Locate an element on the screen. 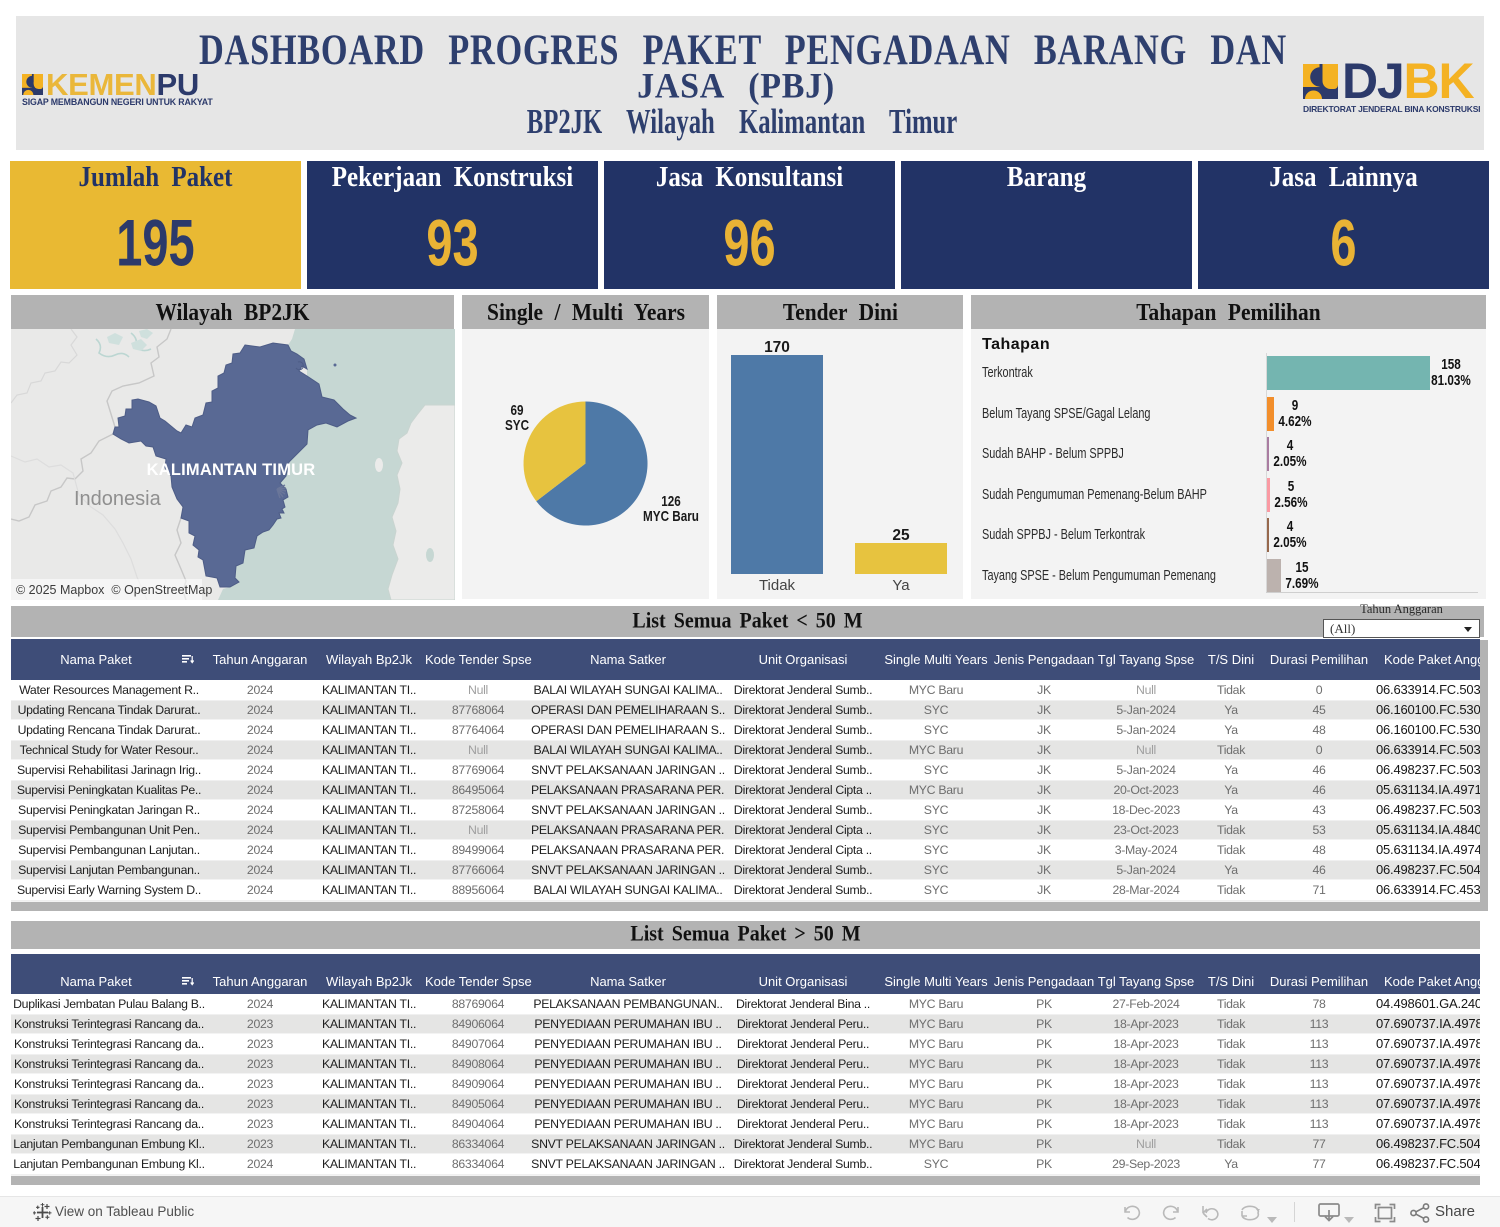 The width and height of the screenshot is (1500, 1227). svg-text: © 2025 Mapbox © OpenStreetMap is located at coordinates (114, 590).